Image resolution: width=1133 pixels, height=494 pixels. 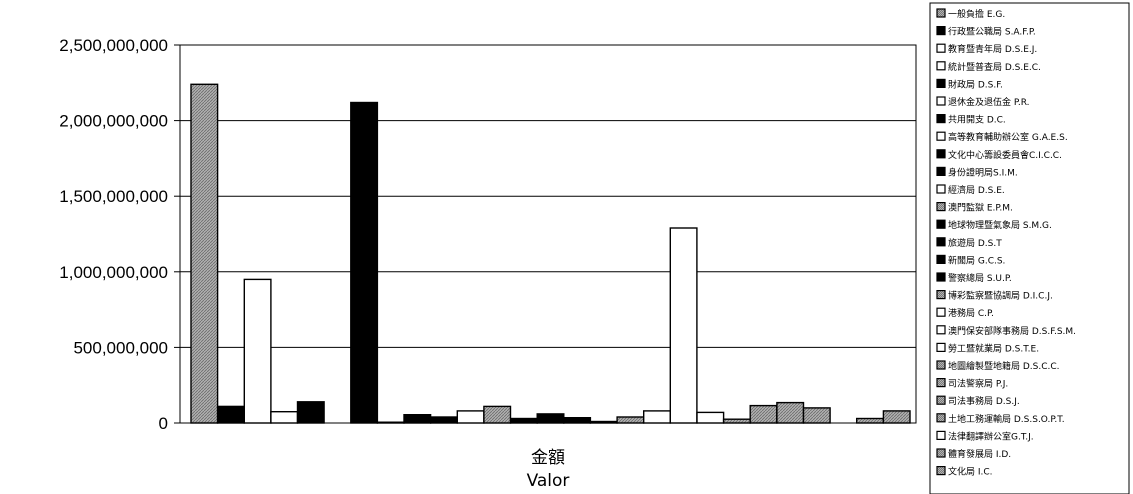 I want to click on y-tick-label: 2,000,000,000, so click(x=113, y=121).